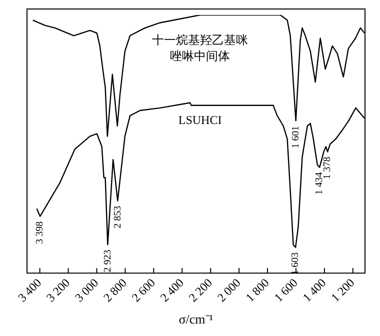 This screenshot has width=380, height=336. What do you see at coordinates (58, 290) in the screenshot?
I see `x-tick-label: 3 200` at bounding box center [58, 290].